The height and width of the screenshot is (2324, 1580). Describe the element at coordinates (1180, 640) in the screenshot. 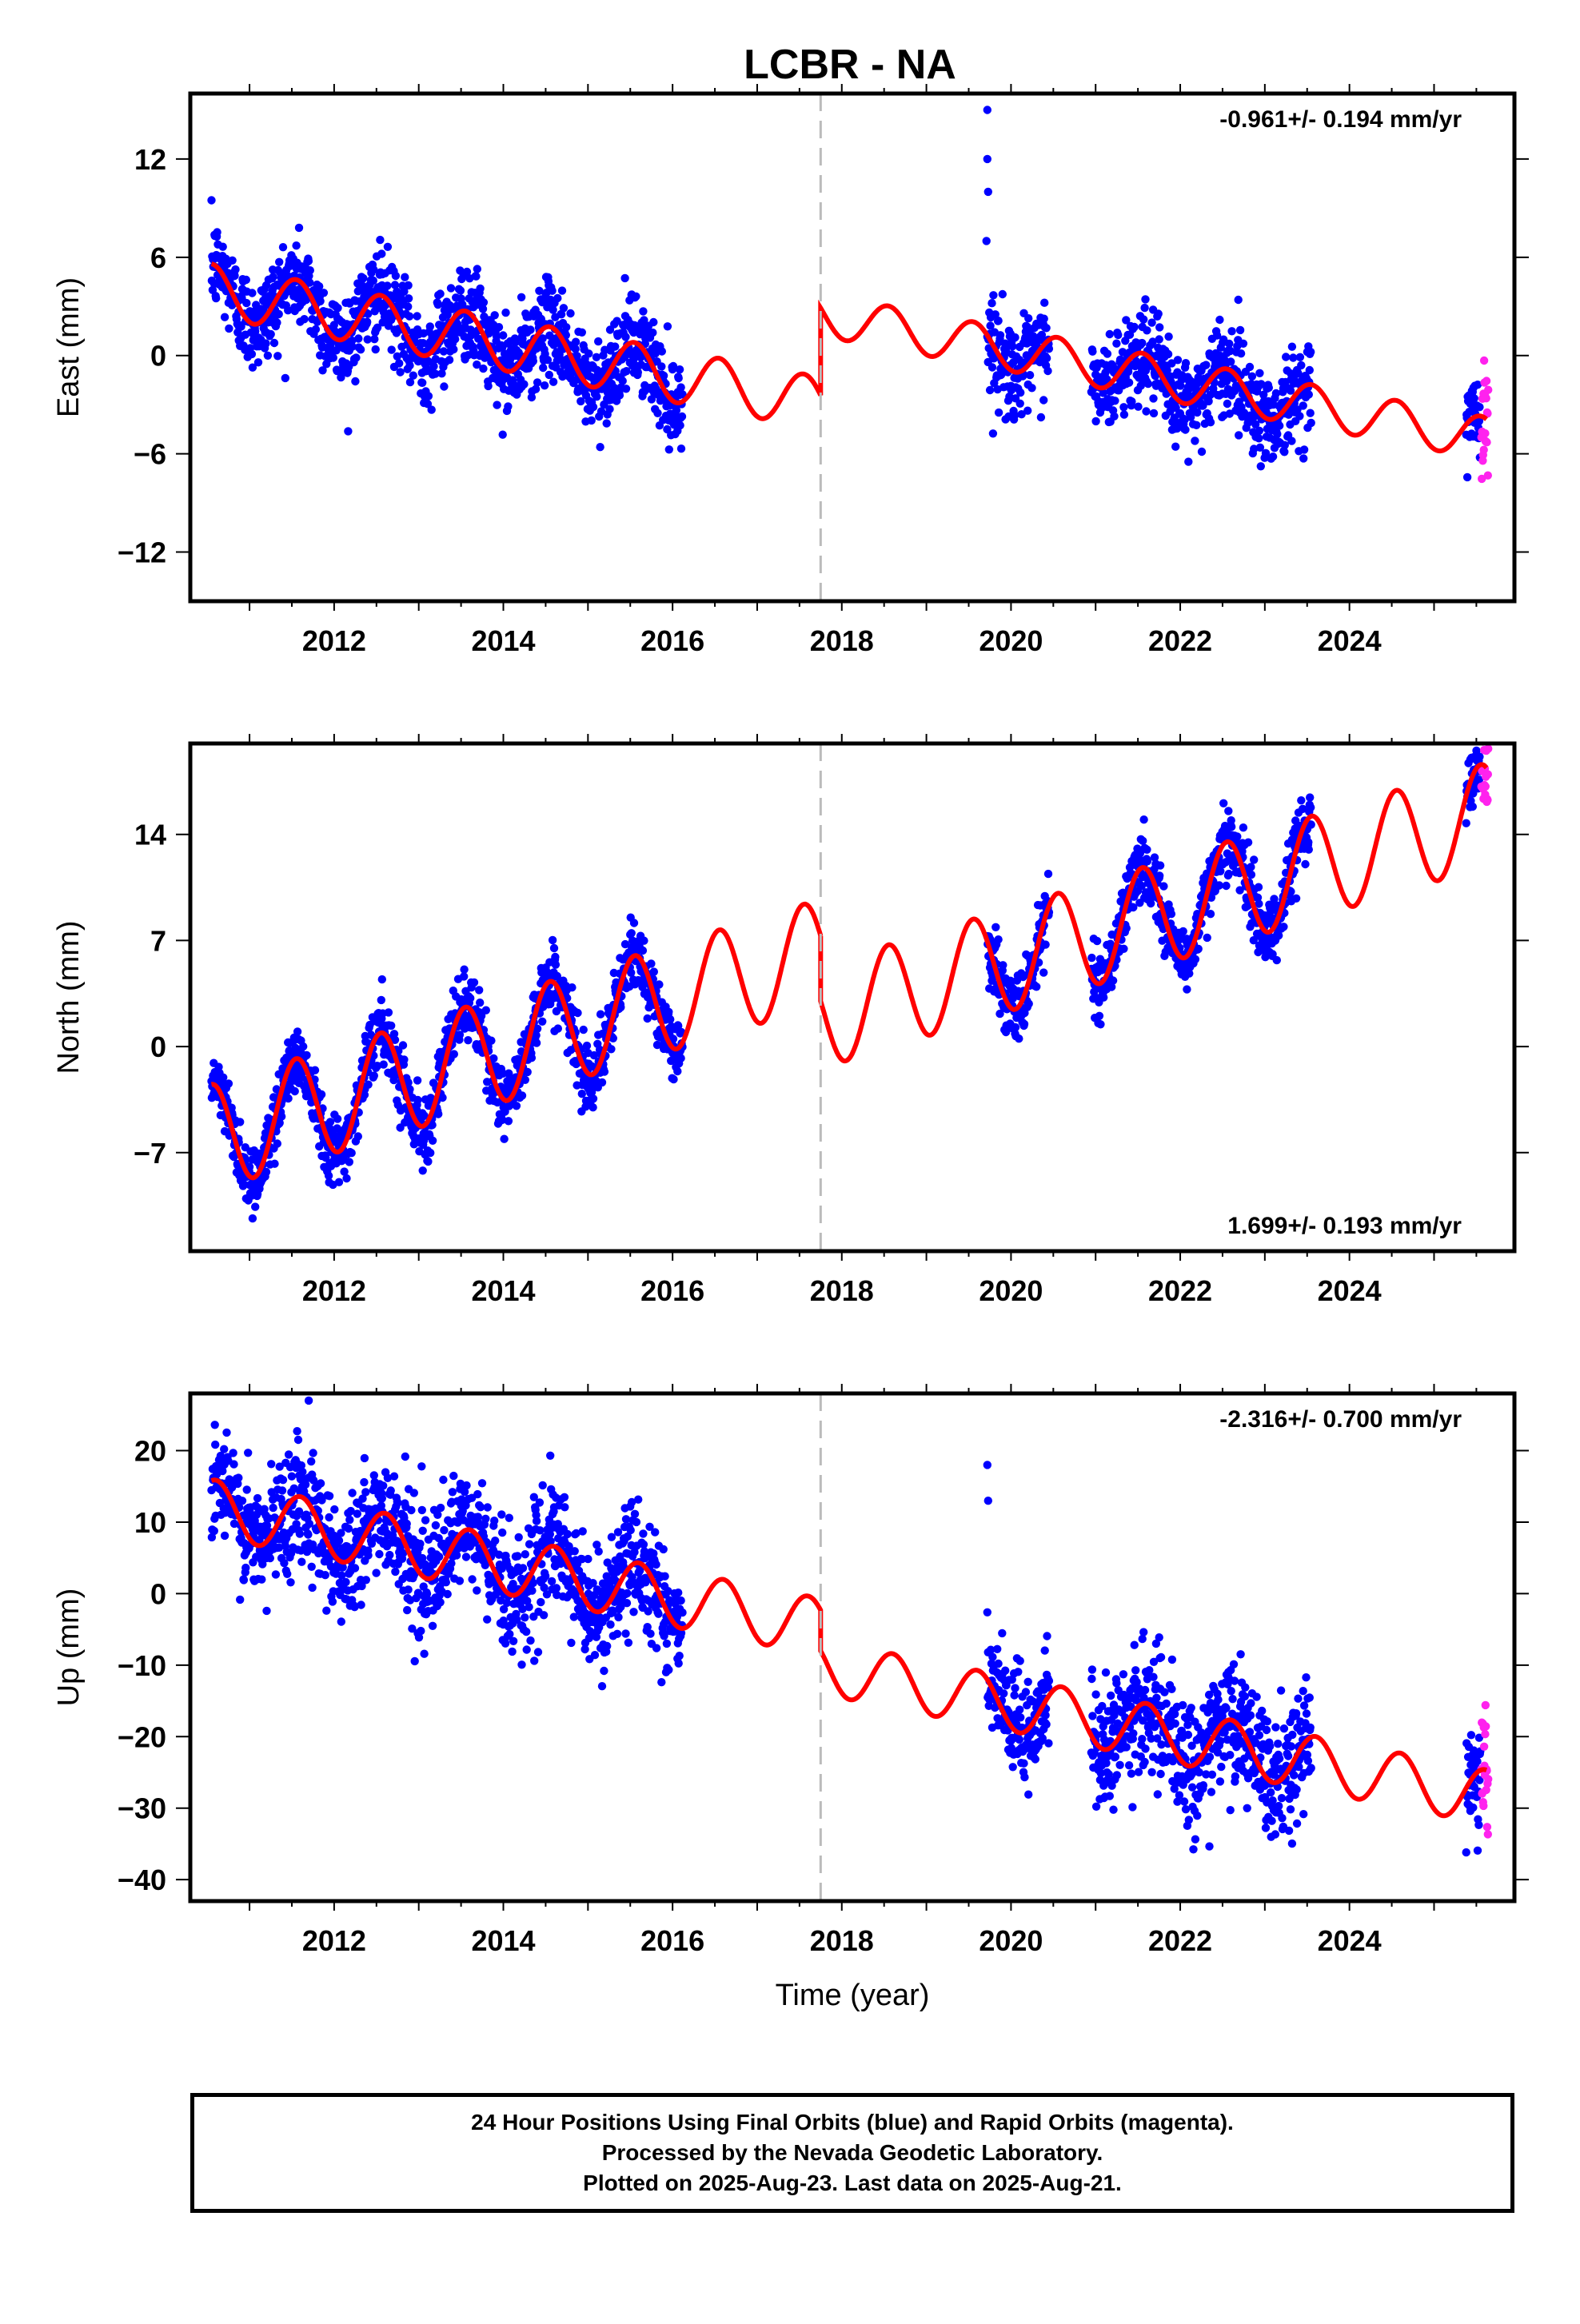

I see `x-tick-label: 2022` at that location.